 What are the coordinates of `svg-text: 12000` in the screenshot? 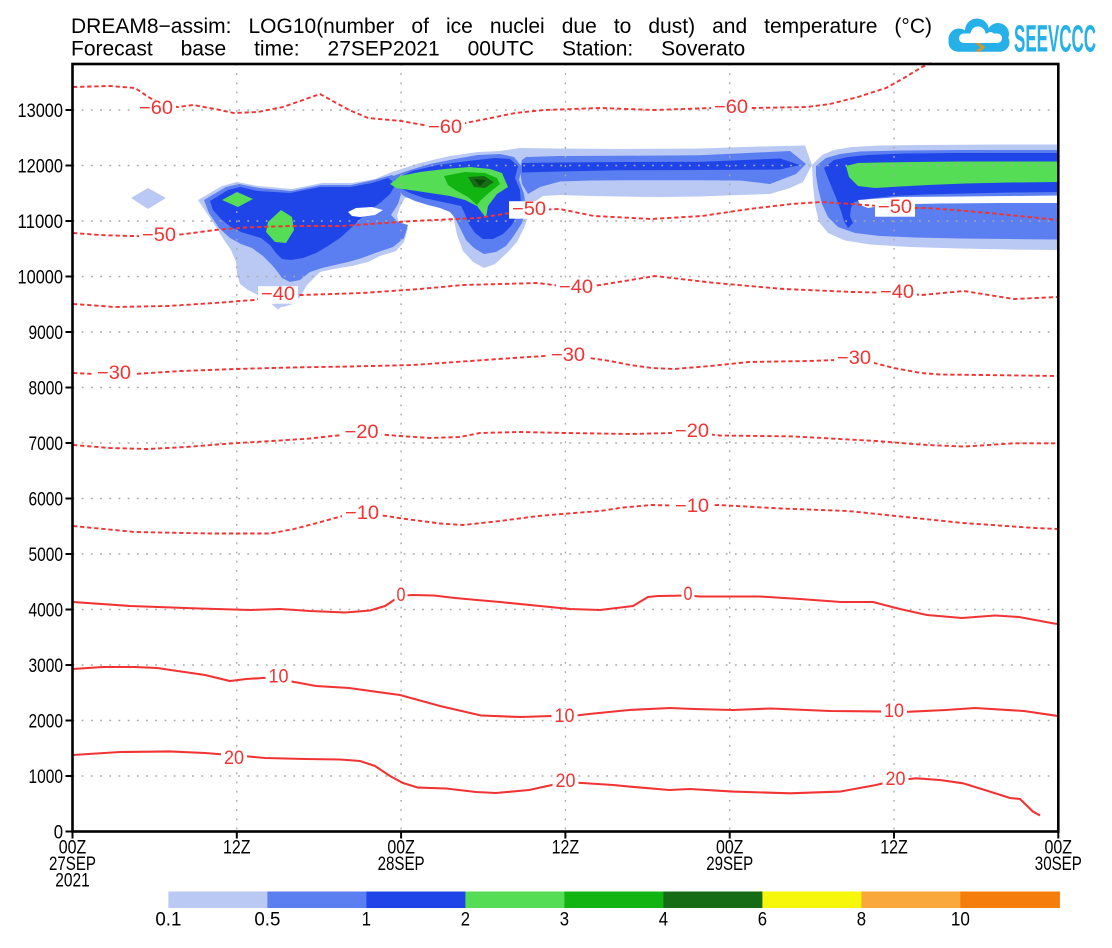 It's located at (41, 167).